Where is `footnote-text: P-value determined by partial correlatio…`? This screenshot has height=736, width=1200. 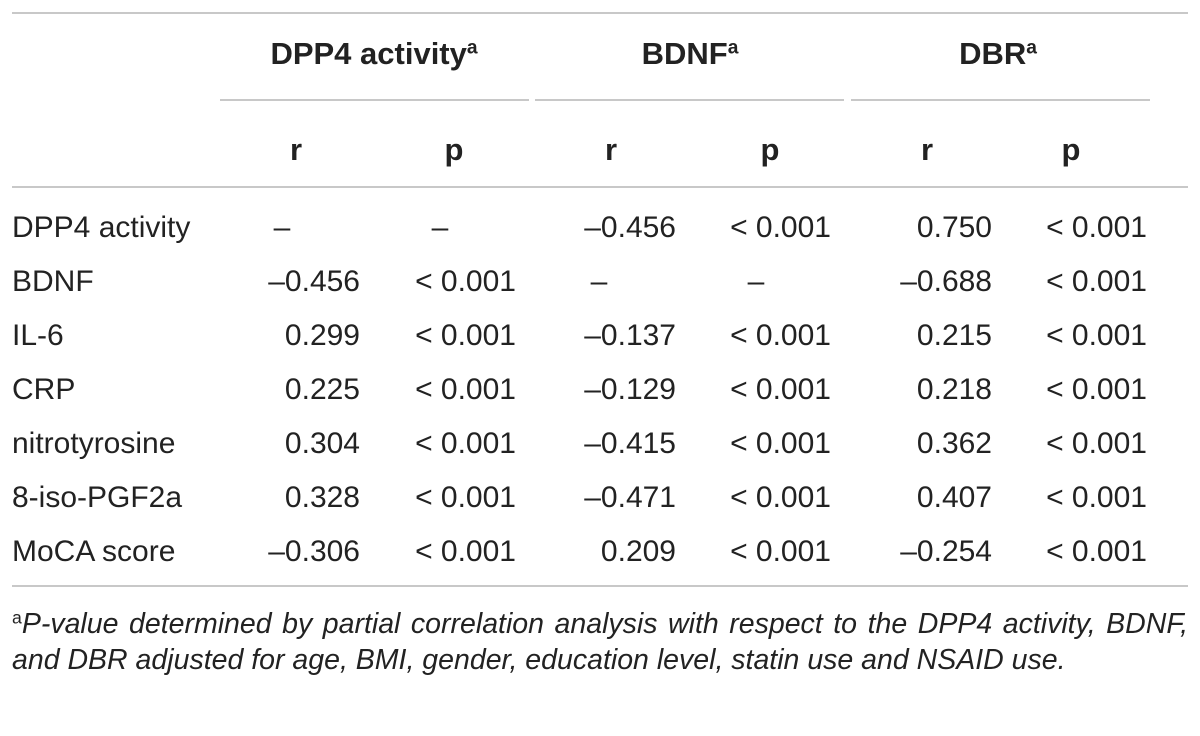 footnote-text: P-value determined by partial correlatio… is located at coordinates (600, 642).